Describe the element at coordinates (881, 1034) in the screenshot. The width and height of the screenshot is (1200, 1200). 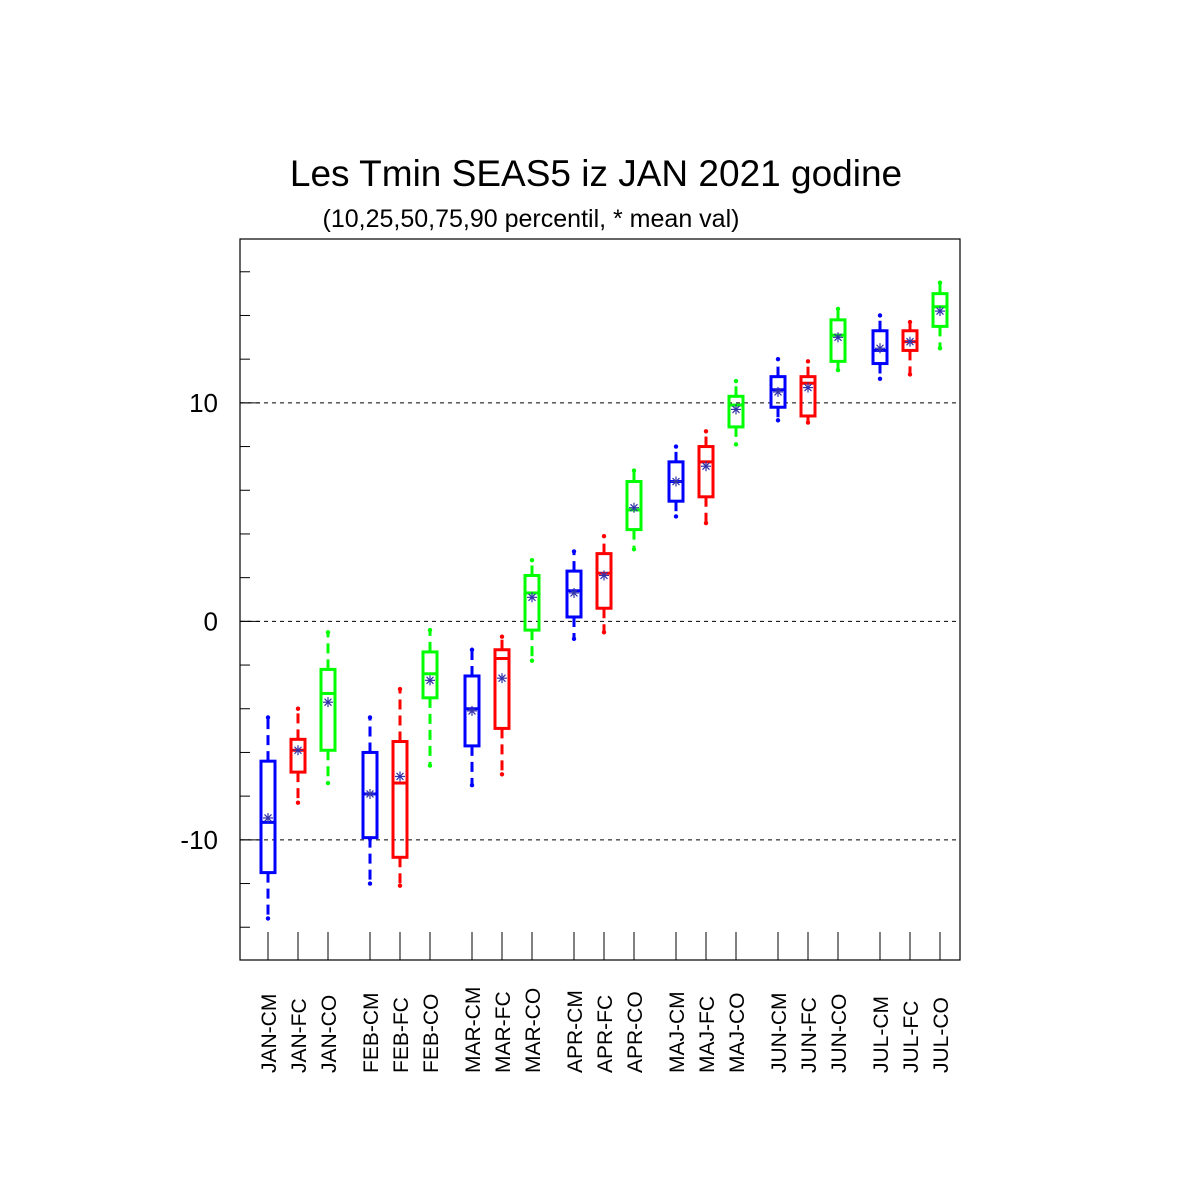
I see `x-tick-label: JUL-CM` at that location.